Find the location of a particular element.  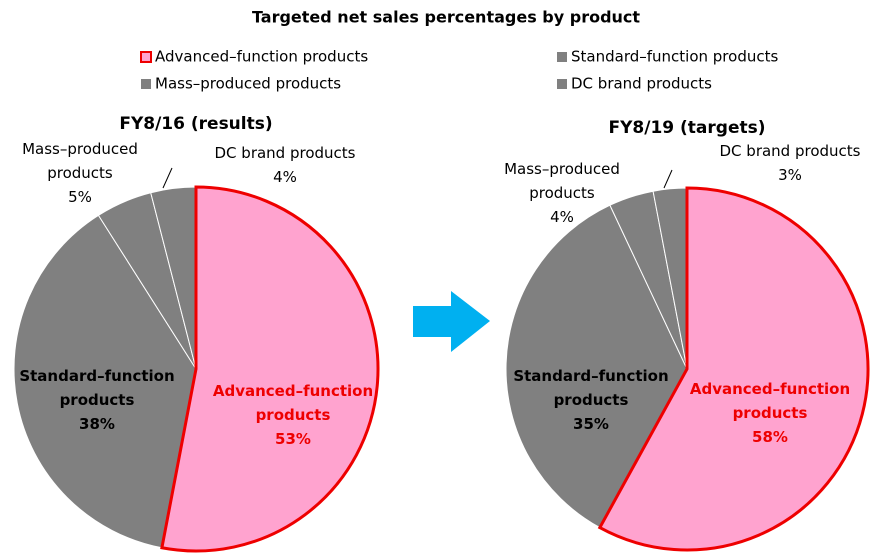

data-label-value: 58% is located at coordinates (770, 437).